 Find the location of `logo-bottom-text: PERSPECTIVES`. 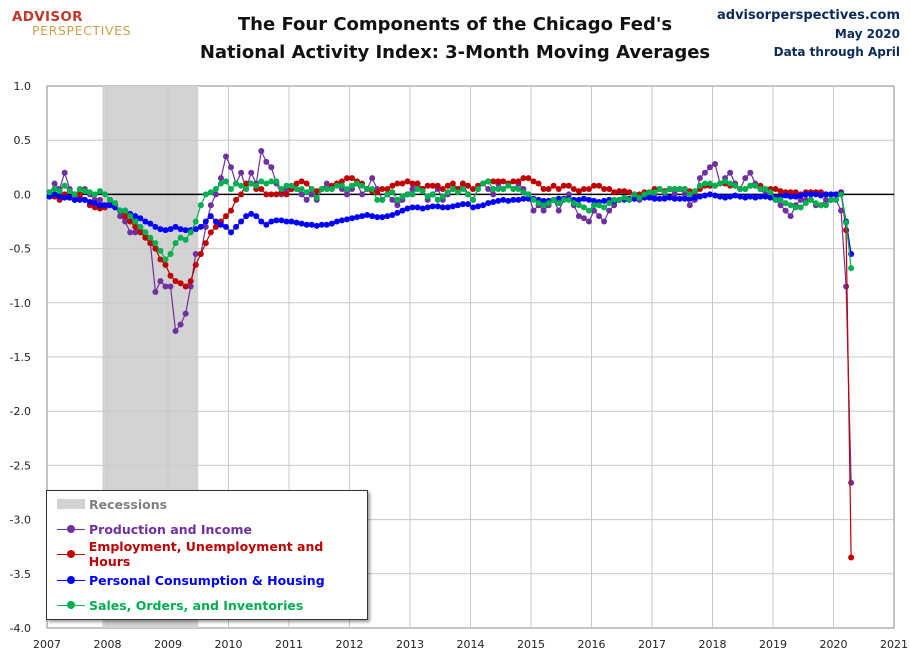

logo-bottom-text: PERSPECTIVES is located at coordinates (82, 30).